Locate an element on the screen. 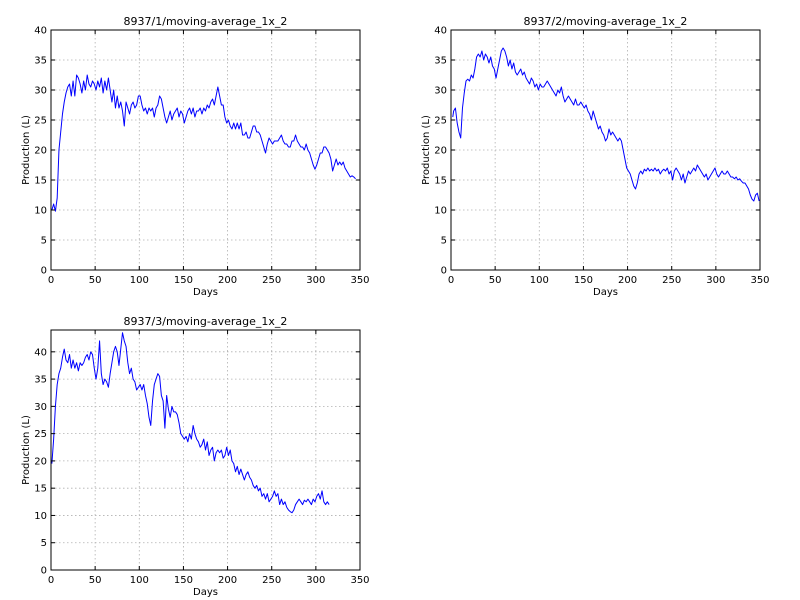 Image resolution: width=800 pixels, height=600 pixels. chart-title: 8937/1/moving-average_1x_2 is located at coordinates (206, 21).